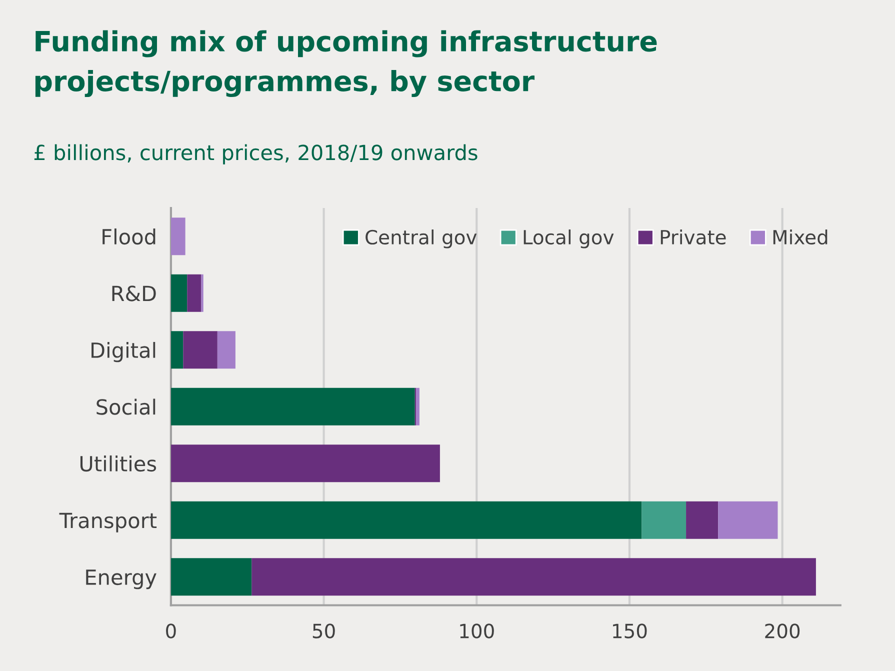 This screenshot has width=895, height=671. Describe the element at coordinates (693, 237) in the screenshot. I see `legend-label: Private` at that location.